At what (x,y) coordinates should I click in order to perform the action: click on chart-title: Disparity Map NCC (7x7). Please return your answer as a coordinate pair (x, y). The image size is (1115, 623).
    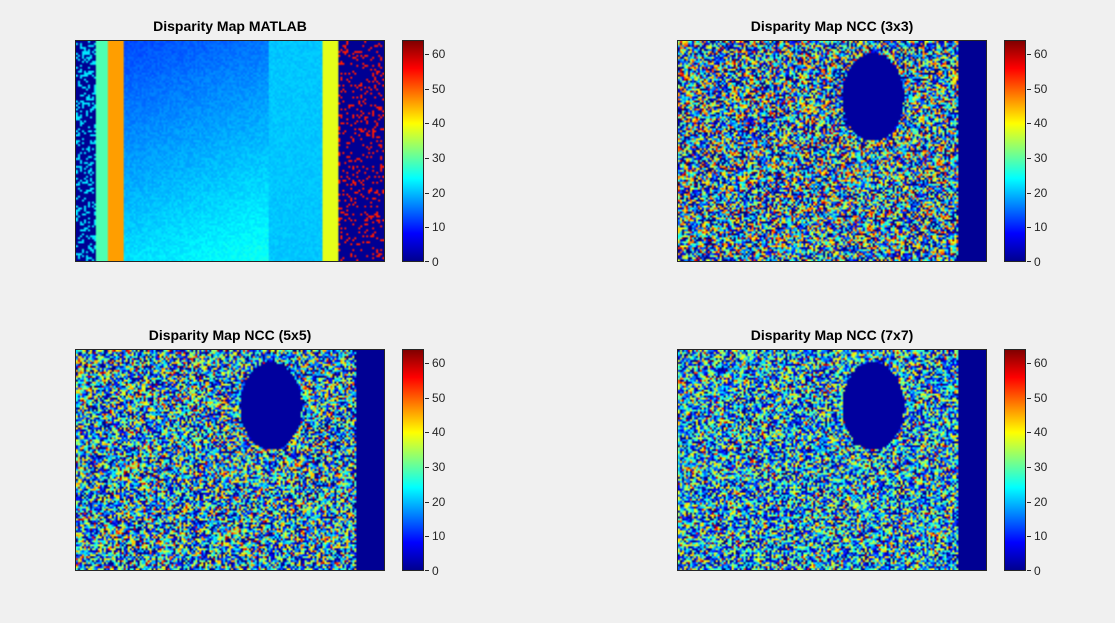
    Looking at the image, I should click on (832, 335).